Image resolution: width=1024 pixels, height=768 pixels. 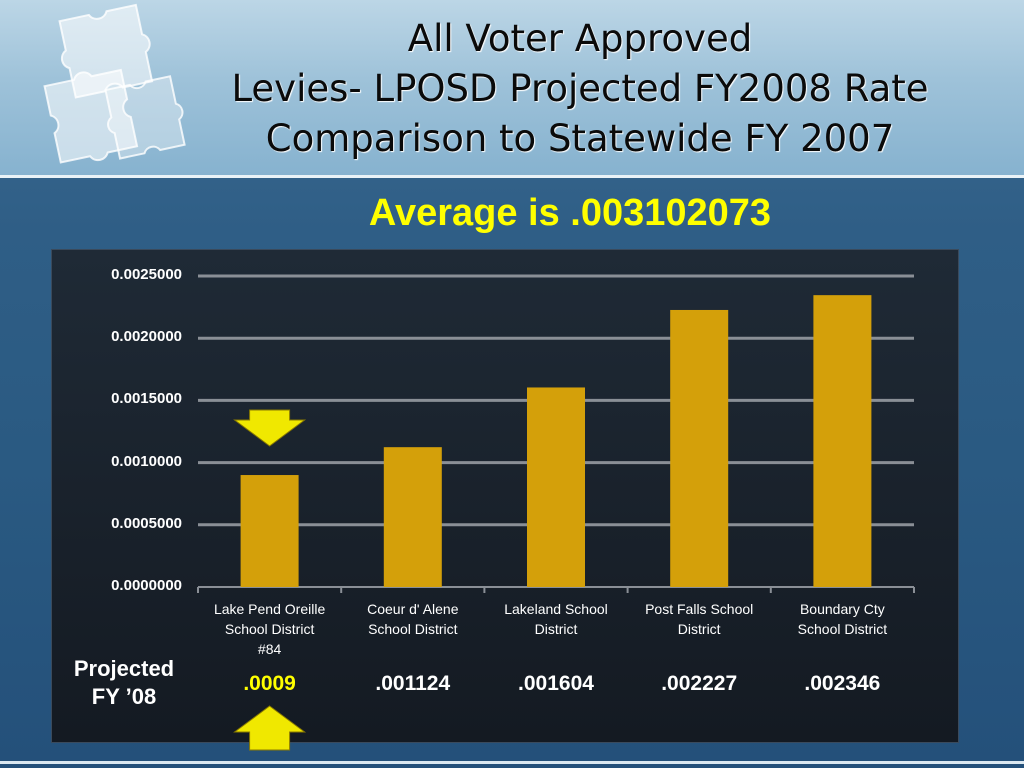 I want to click on data-value-label: .002227, so click(x=699, y=683).